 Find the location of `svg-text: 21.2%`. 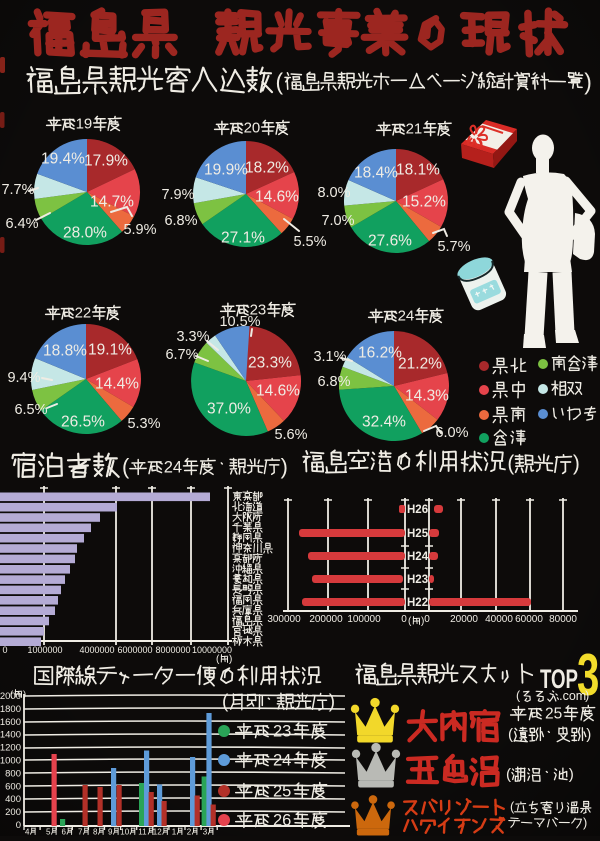

svg-text: 21.2% is located at coordinates (420, 364).